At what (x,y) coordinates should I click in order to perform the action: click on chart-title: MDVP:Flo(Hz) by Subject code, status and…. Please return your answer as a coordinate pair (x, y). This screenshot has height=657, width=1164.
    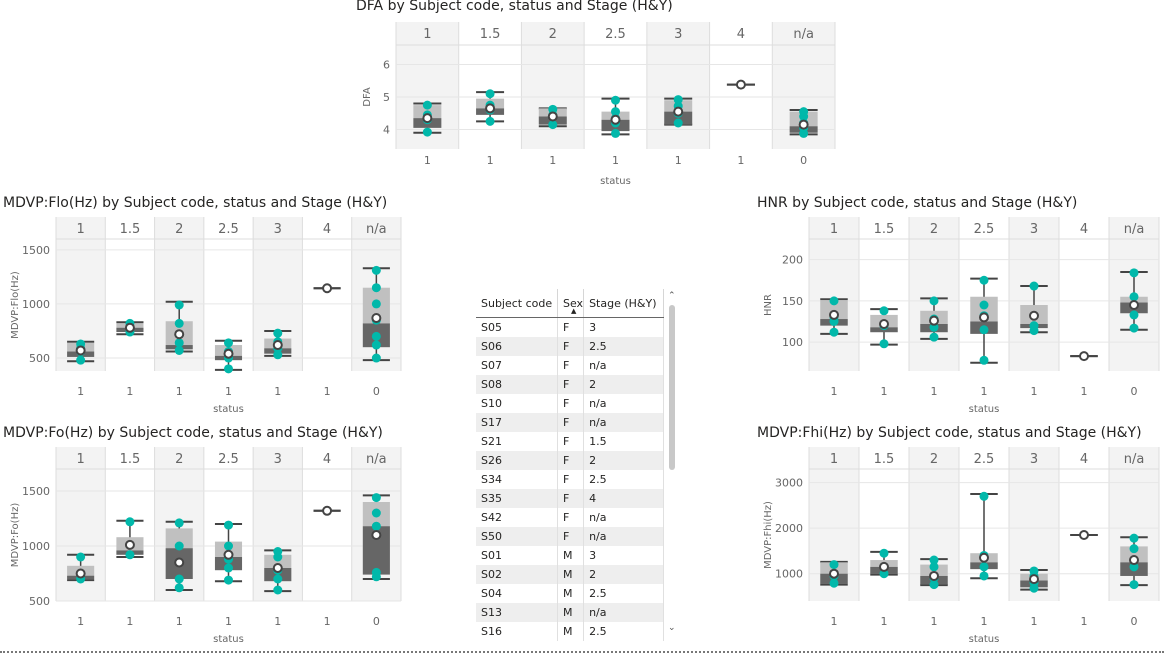
    Looking at the image, I should click on (195, 203).